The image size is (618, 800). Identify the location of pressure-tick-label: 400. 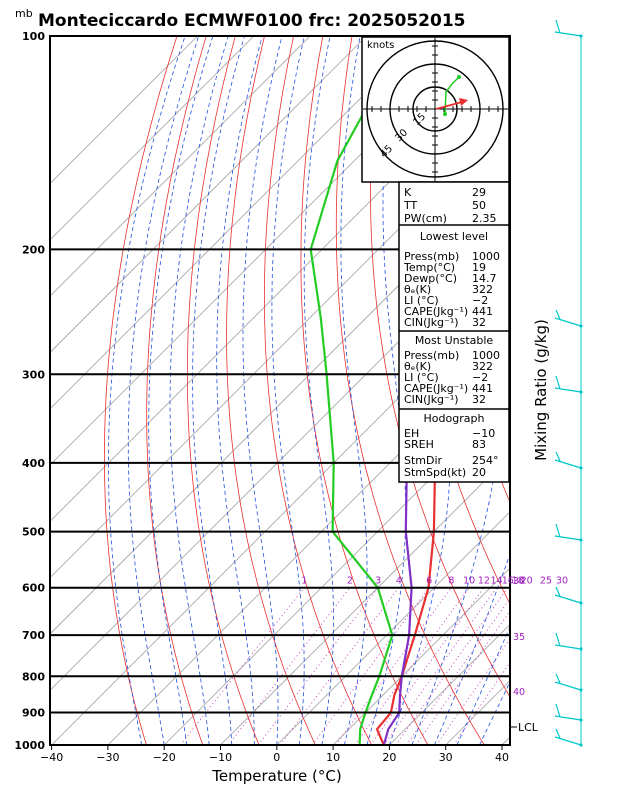
(33, 463).